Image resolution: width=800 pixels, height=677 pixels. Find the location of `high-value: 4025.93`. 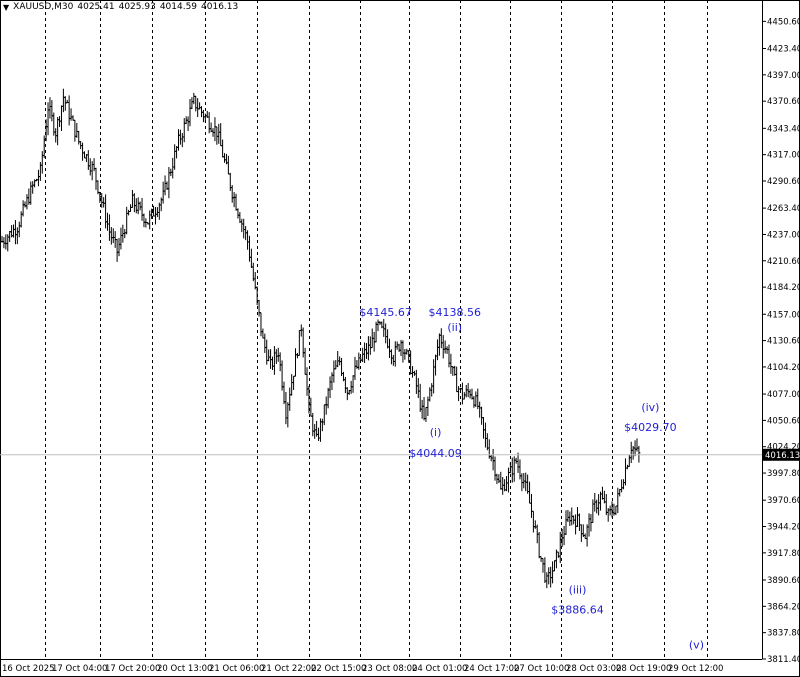

high-value: 4025.93 is located at coordinates (137, 7).